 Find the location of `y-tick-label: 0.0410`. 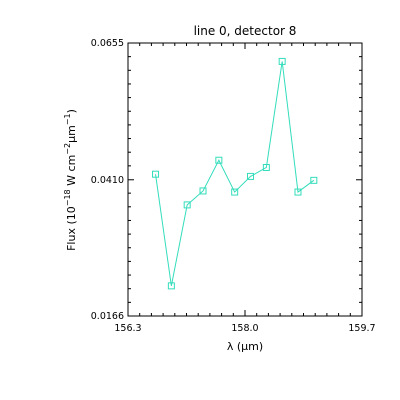

y-tick-label: 0.0410 is located at coordinates (107, 180).